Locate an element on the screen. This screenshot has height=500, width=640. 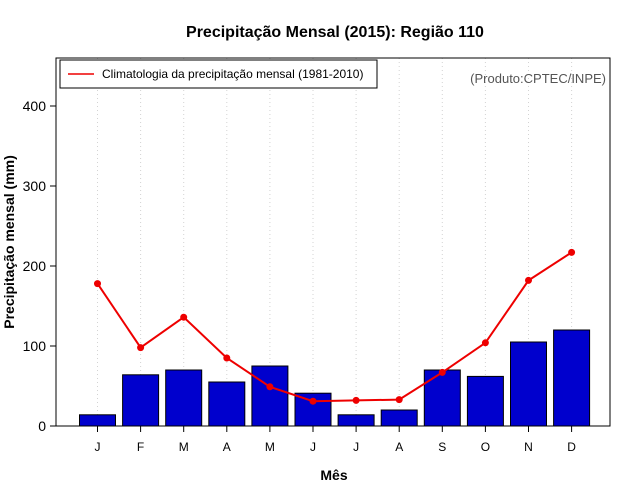
y-tick-label: 100 is located at coordinates (35, 346).